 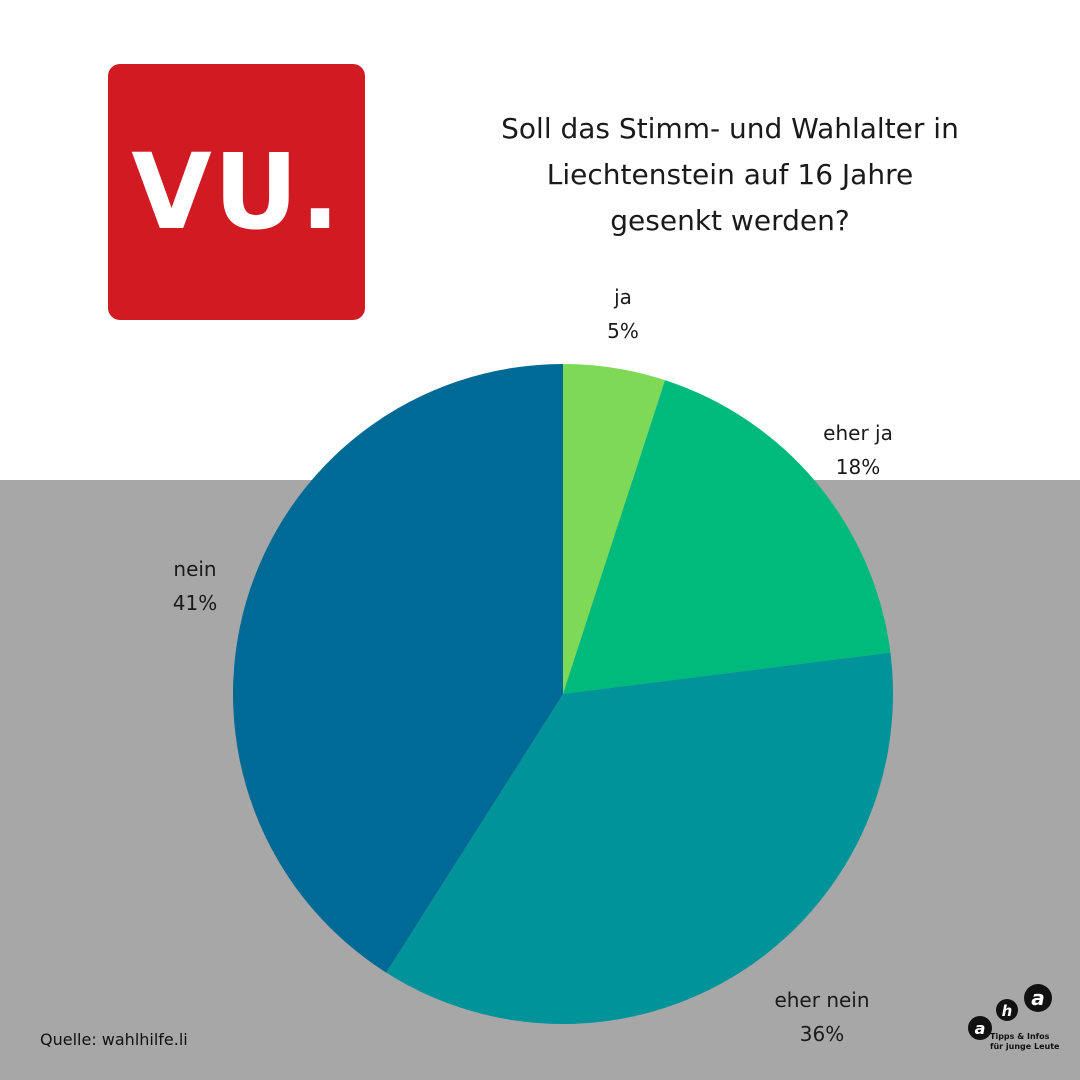 What do you see at coordinates (614, 529) in the screenshot?
I see `pie-slice-ja` at bounding box center [614, 529].